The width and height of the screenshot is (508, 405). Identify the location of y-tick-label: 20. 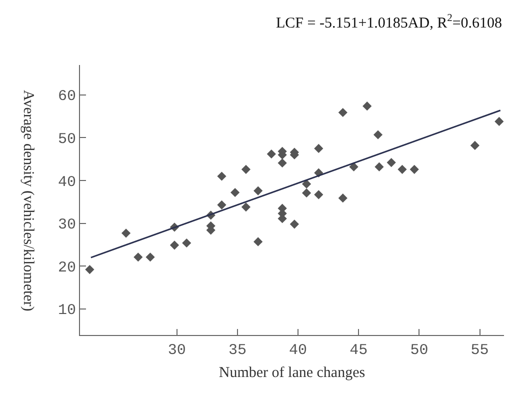
(67, 267).